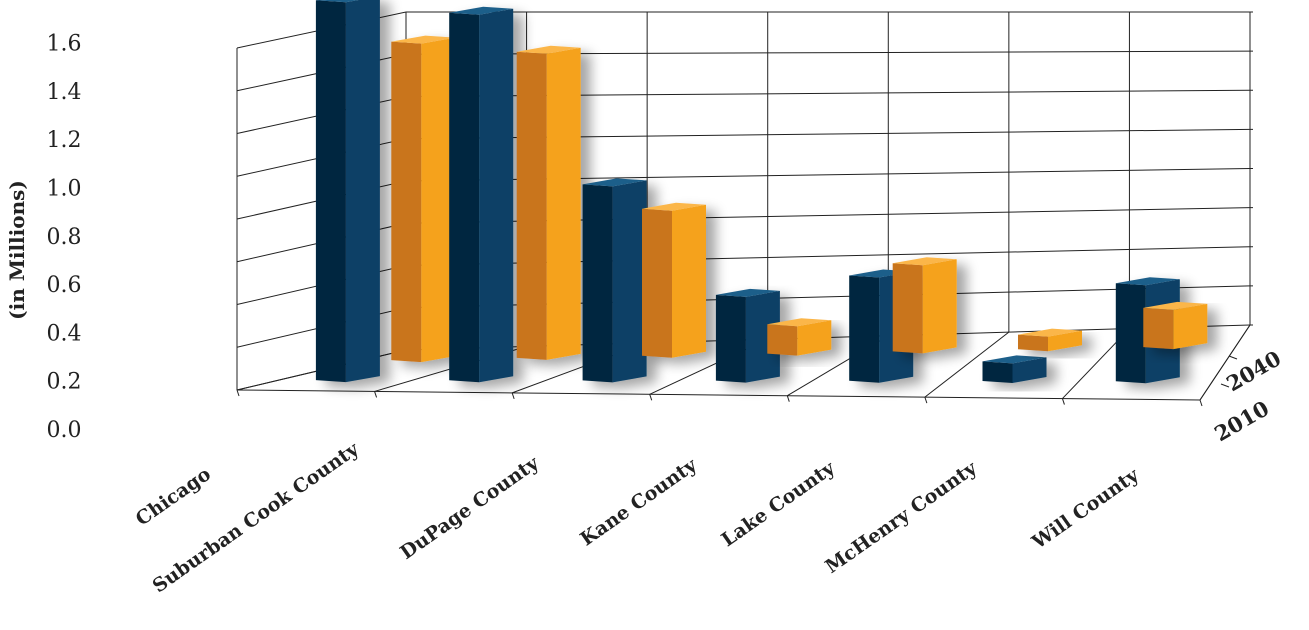  Describe the element at coordinates (64, 140) in the screenshot. I see `y-tick-label: 1.2` at that location.